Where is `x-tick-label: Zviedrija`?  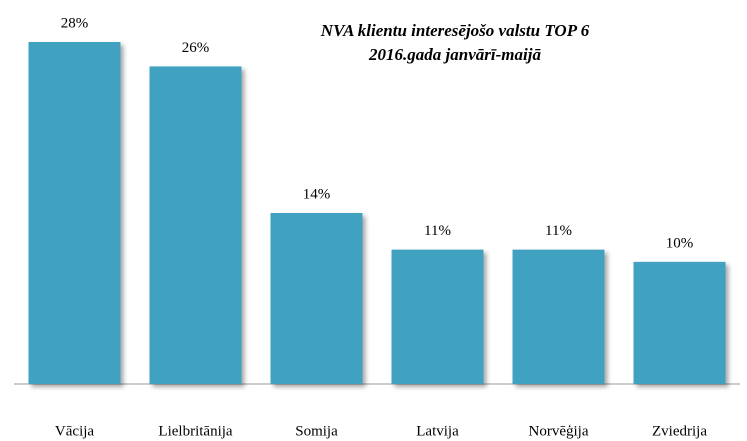 x-tick-label: Zviedrija is located at coordinates (679, 431).